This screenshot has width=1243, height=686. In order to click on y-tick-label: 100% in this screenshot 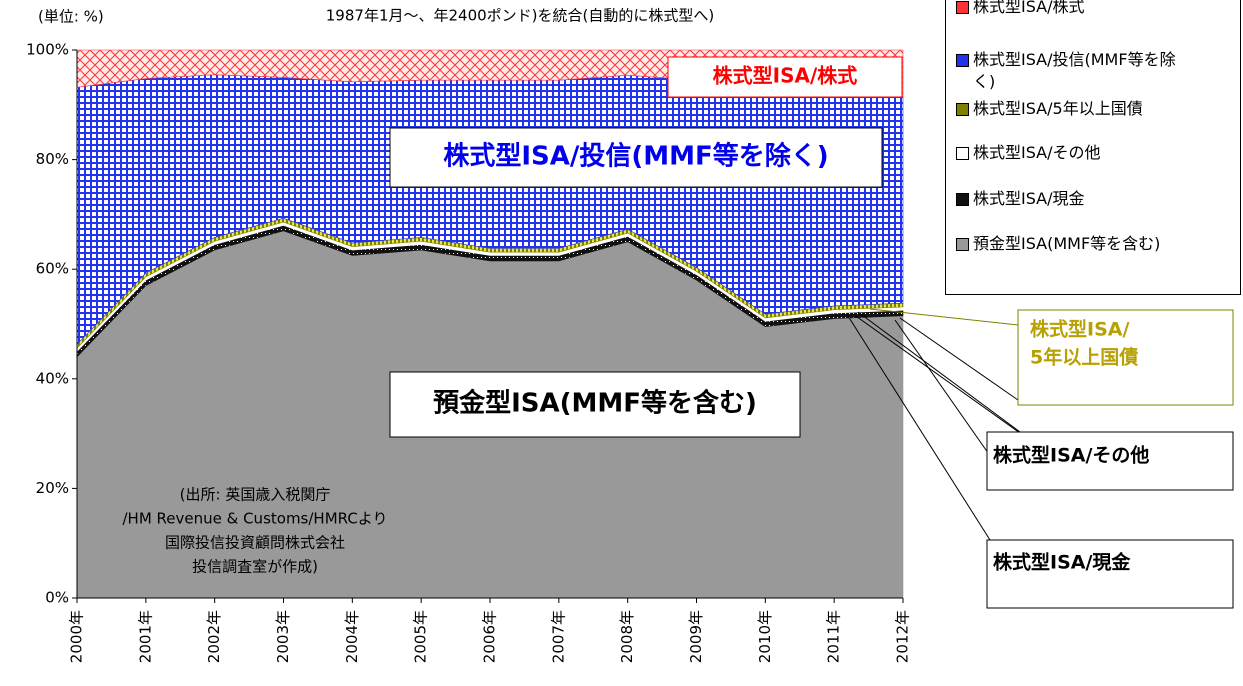, I will do `click(47, 50)`.